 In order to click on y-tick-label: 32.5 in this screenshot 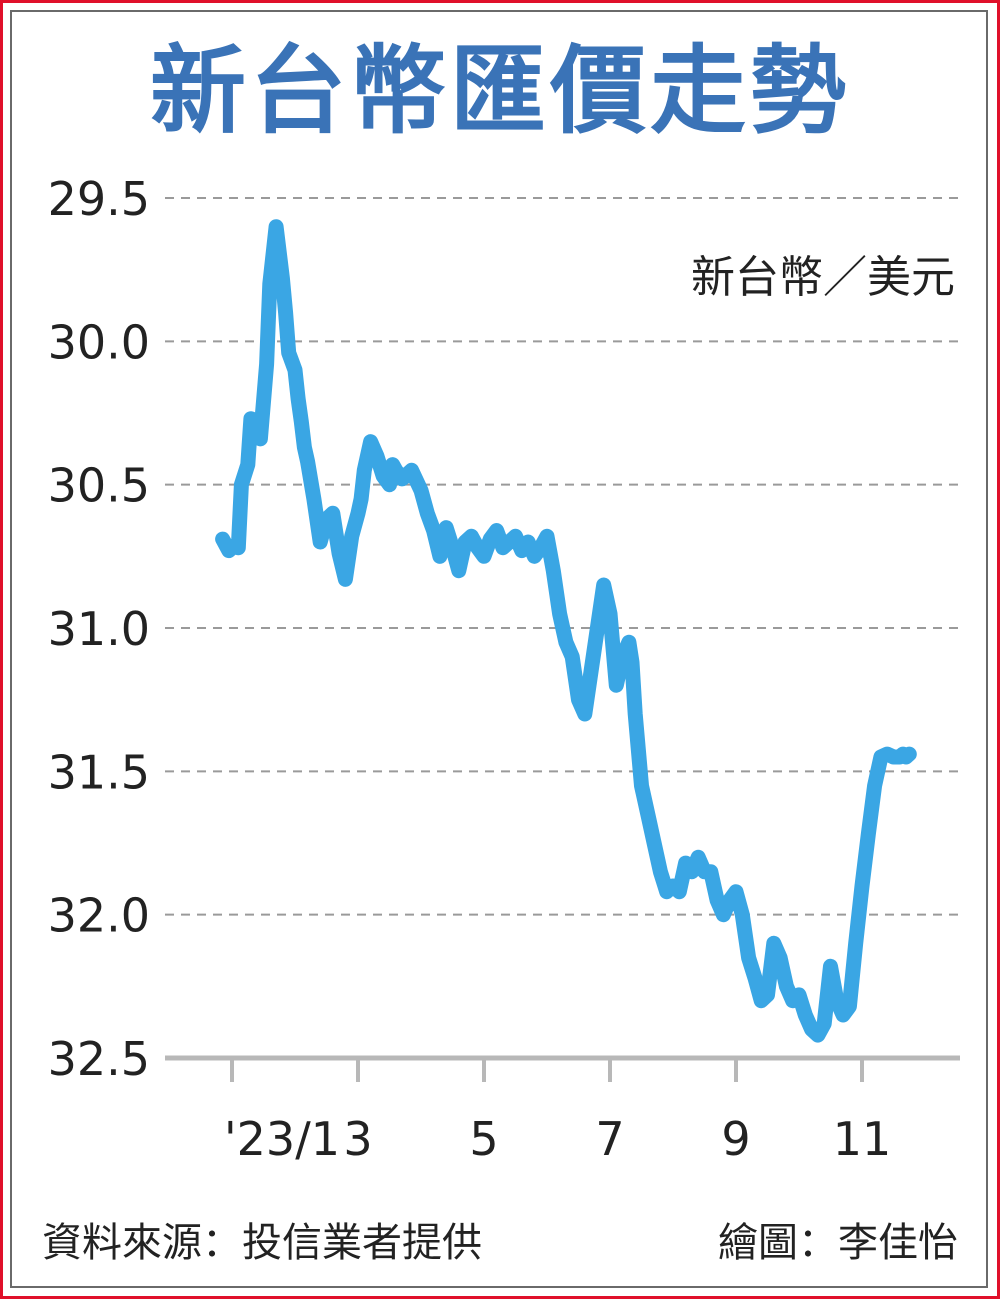, I will do `click(99, 1059)`.